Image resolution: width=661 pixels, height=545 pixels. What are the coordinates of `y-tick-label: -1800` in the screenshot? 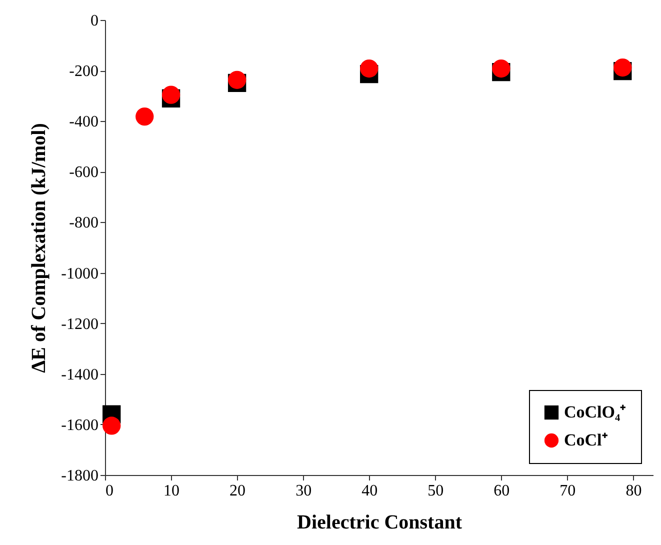 It's located at (79, 476).